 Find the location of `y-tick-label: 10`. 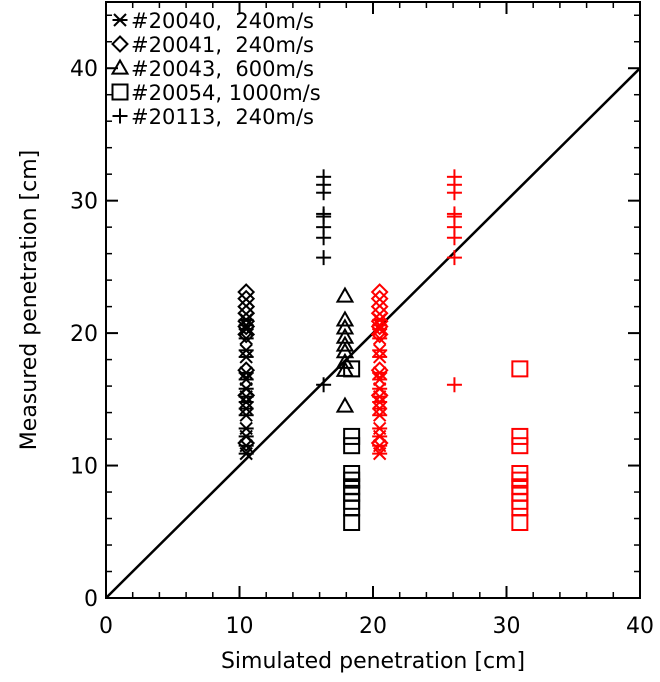

y-tick-label: 10 is located at coordinates (84, 467).